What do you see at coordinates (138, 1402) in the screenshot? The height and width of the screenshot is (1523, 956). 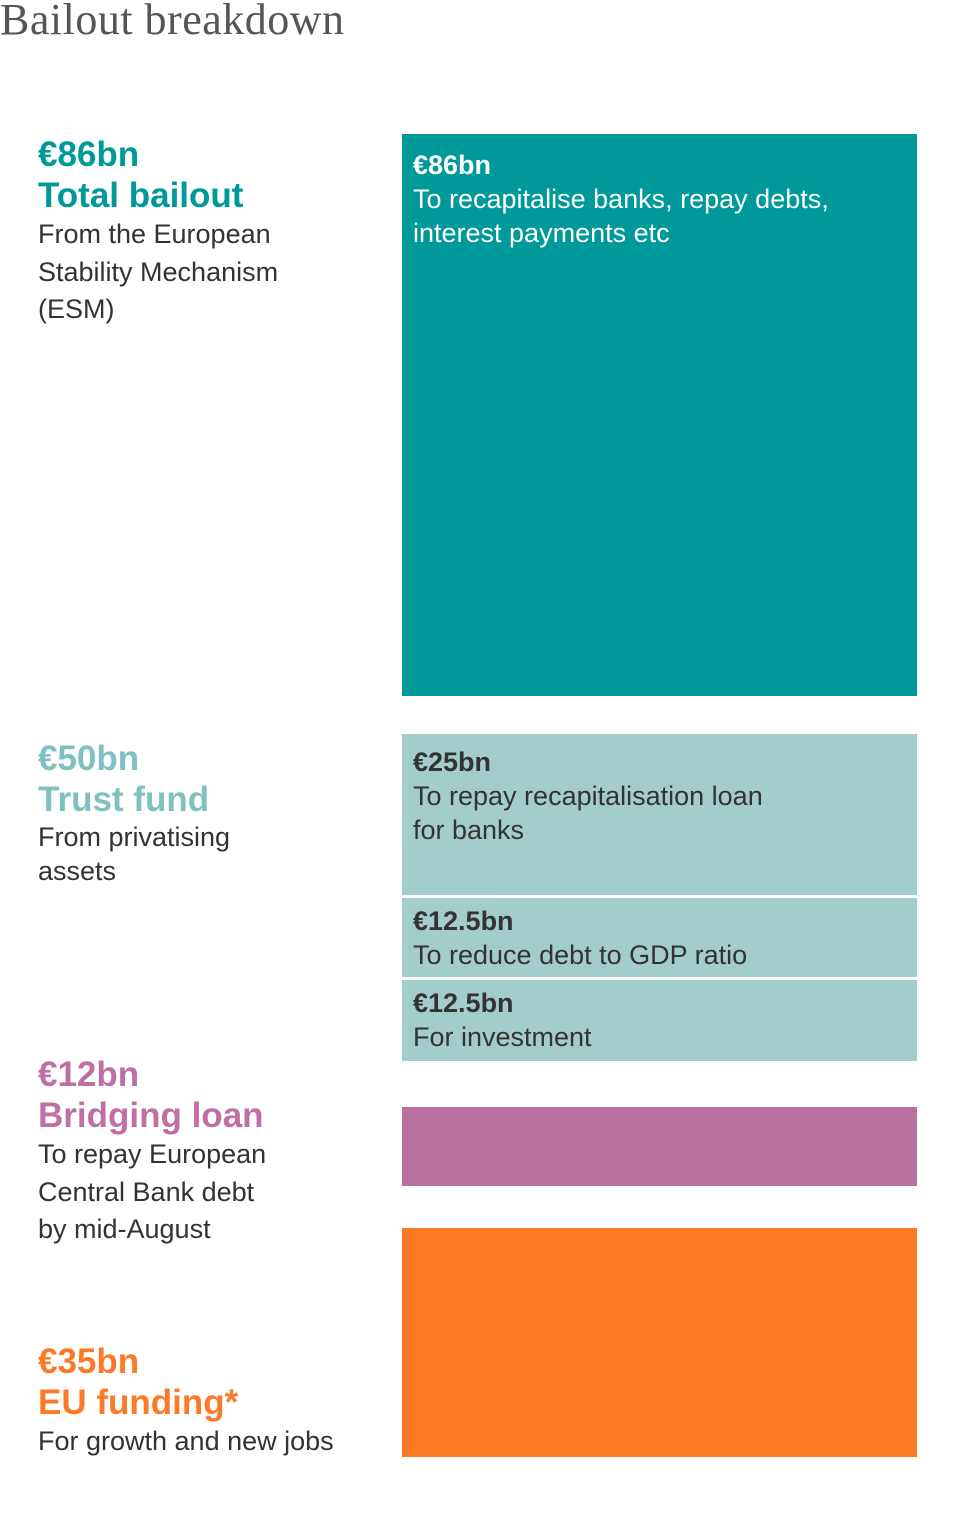 I see `group-name: EU funding*` at bounding box center [138, 1402].